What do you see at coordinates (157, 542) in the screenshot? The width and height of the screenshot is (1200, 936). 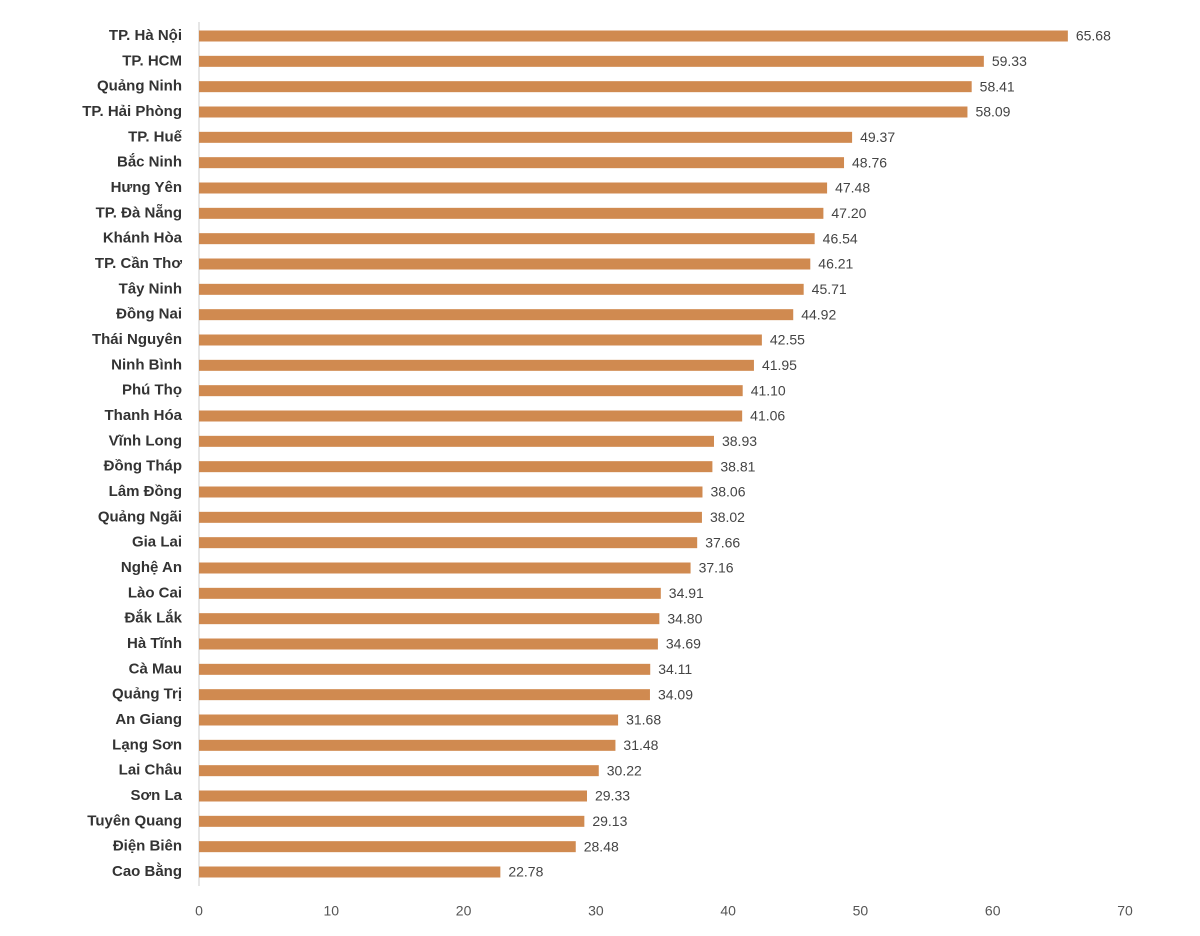 I see `y-tick-label: Gia Lai` at bounding box center [157, 542].